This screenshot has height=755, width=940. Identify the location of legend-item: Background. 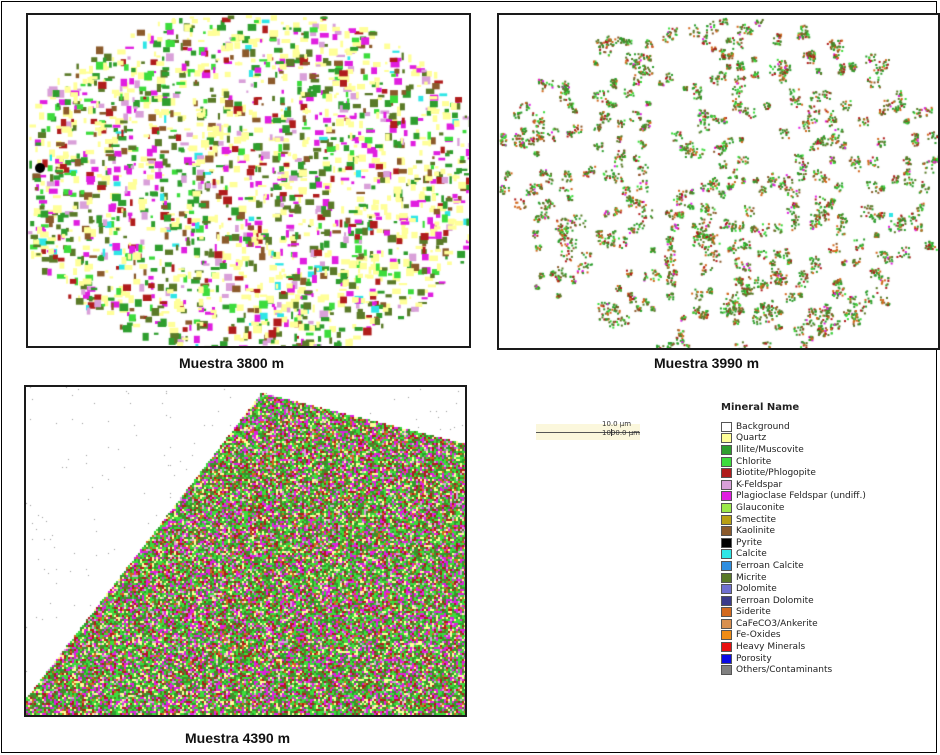
(793, 427).